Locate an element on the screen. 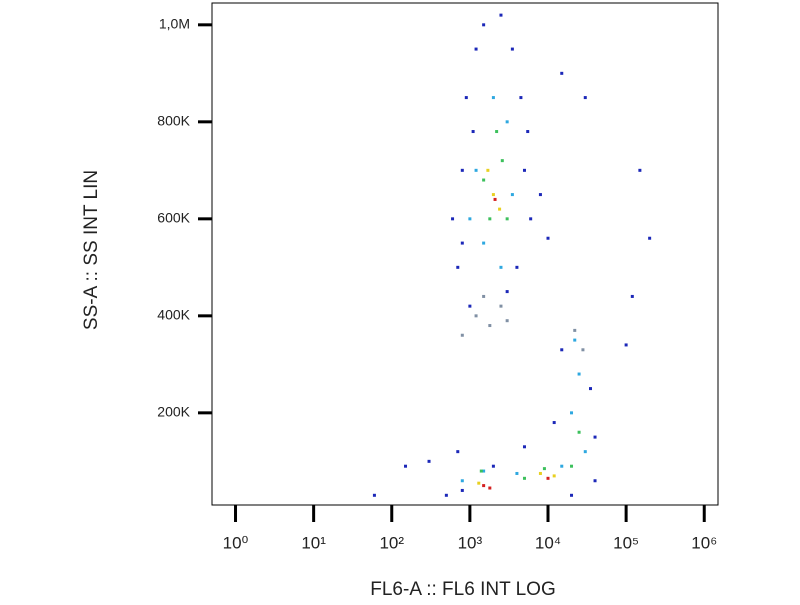 The image size is (800, 605). x-tick-label: 10⁴ is located at coordinates (548, 542).